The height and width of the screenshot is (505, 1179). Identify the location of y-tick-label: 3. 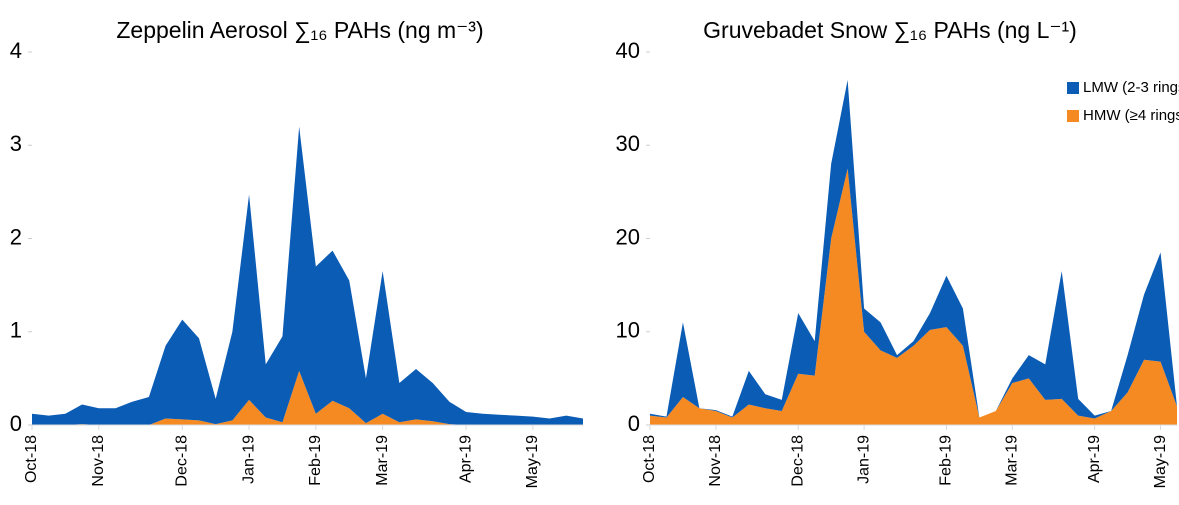
(16, 143).